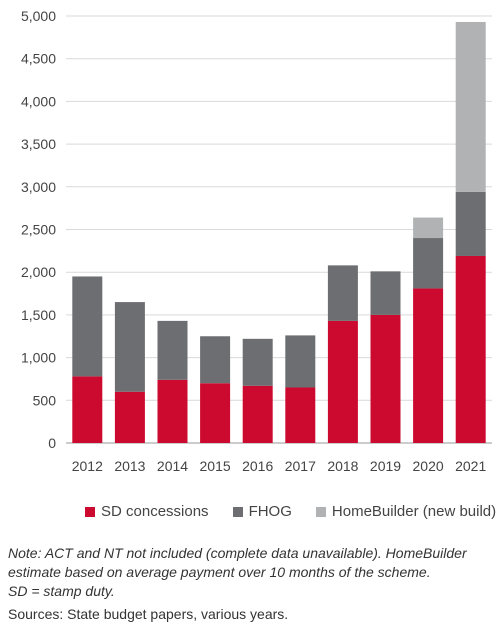 The image size is (504, 629). I want to click on x-tick-label: 2020, so click(428, 466).